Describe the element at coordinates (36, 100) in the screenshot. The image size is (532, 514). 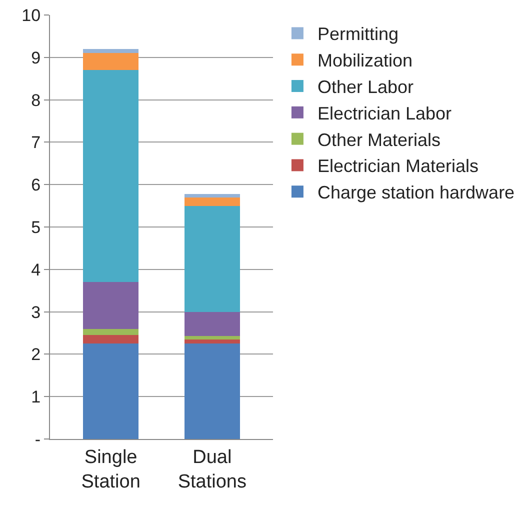
I see `y-tick-label: 8` at that location.